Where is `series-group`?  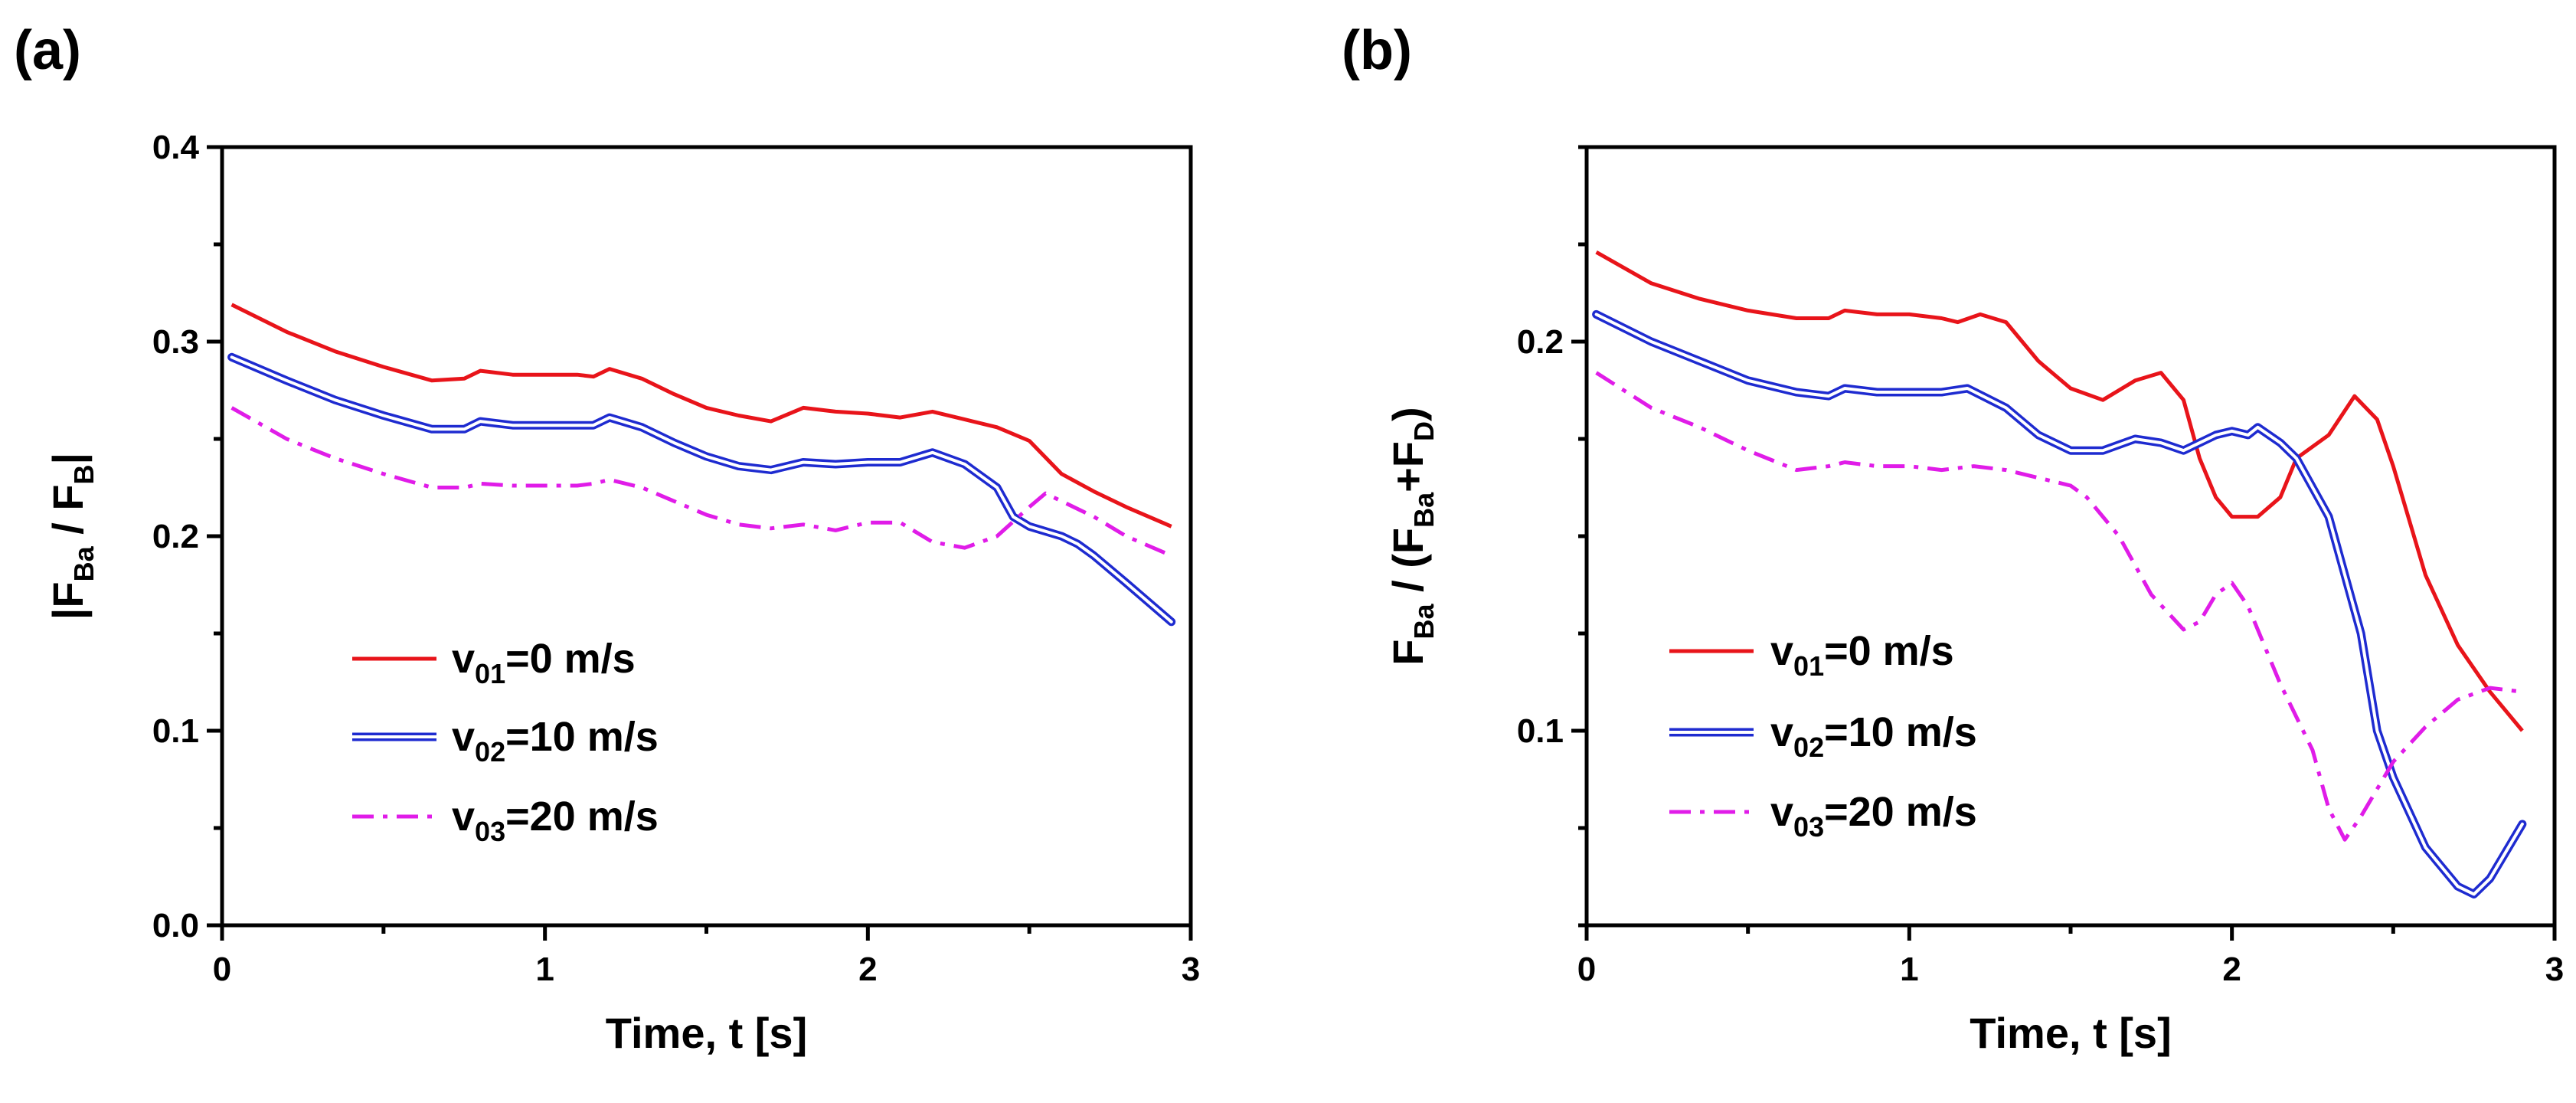
series-group is located at coordinates (701, 465).